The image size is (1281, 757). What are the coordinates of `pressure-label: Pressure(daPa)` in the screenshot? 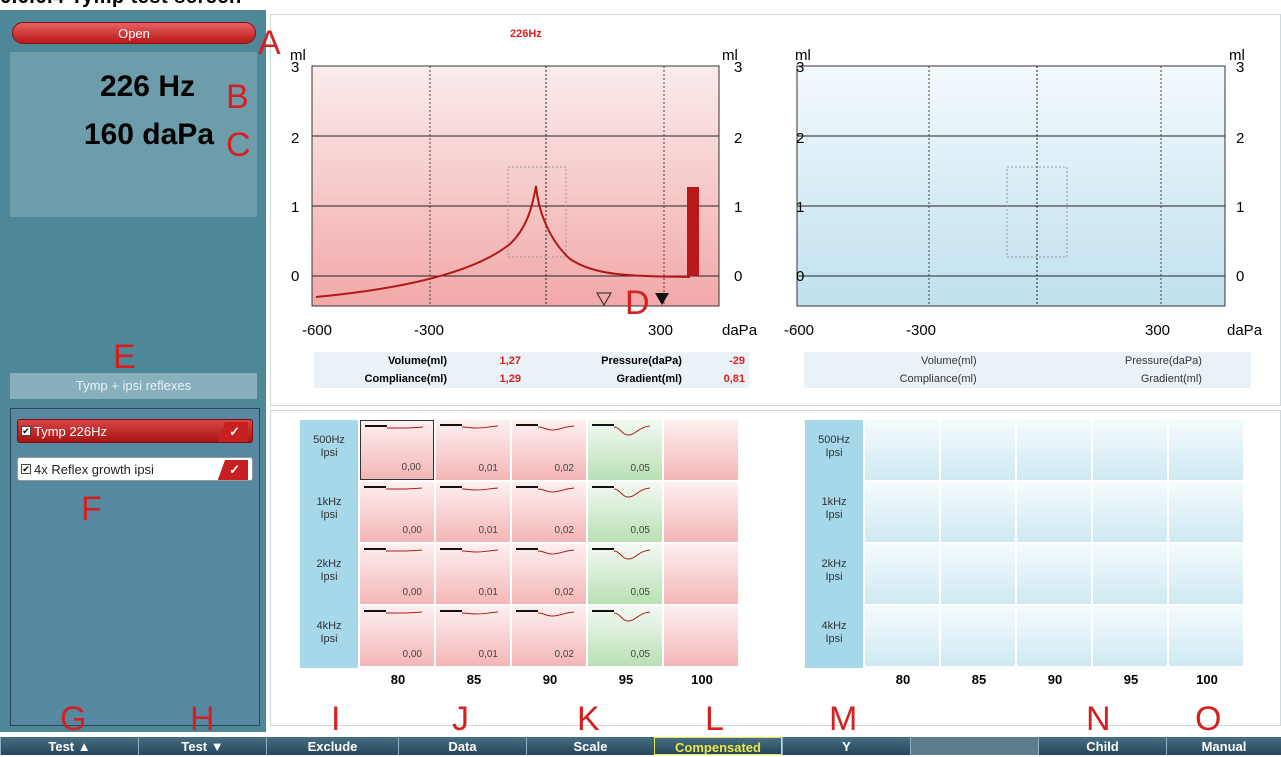 It's located at (641, 361).